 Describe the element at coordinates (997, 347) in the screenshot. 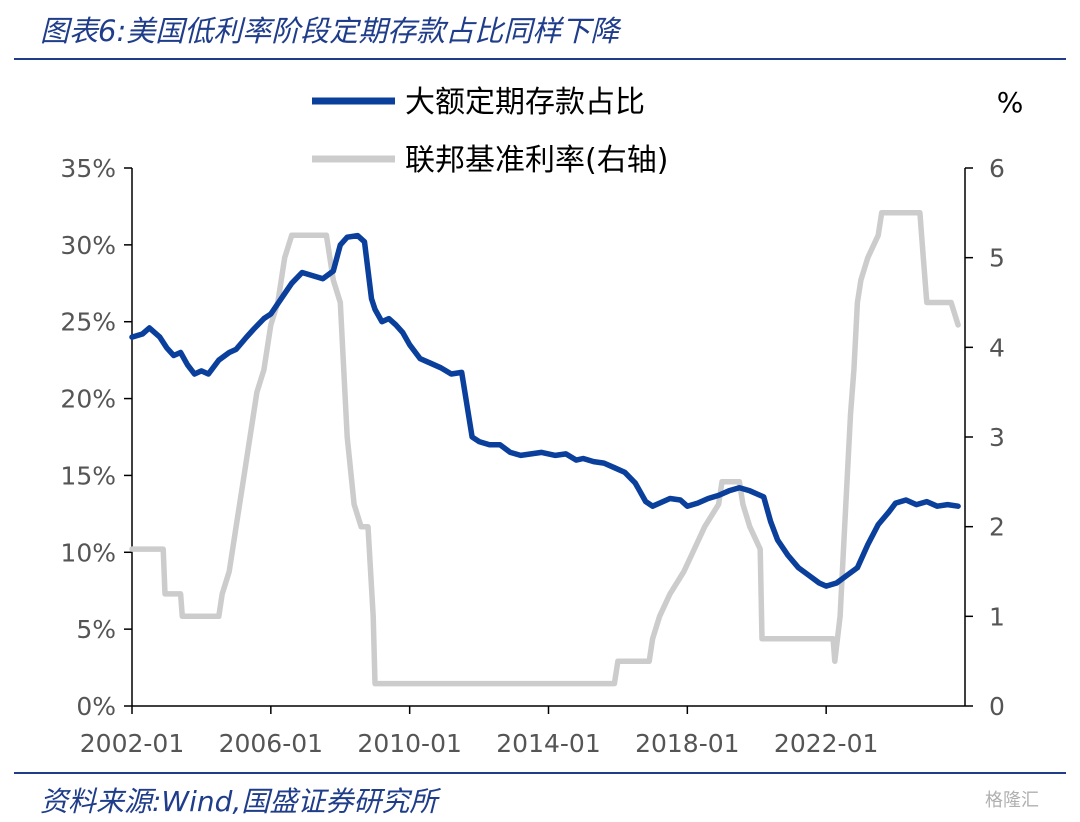

I see `right-y-tick-label: 4` at that location.